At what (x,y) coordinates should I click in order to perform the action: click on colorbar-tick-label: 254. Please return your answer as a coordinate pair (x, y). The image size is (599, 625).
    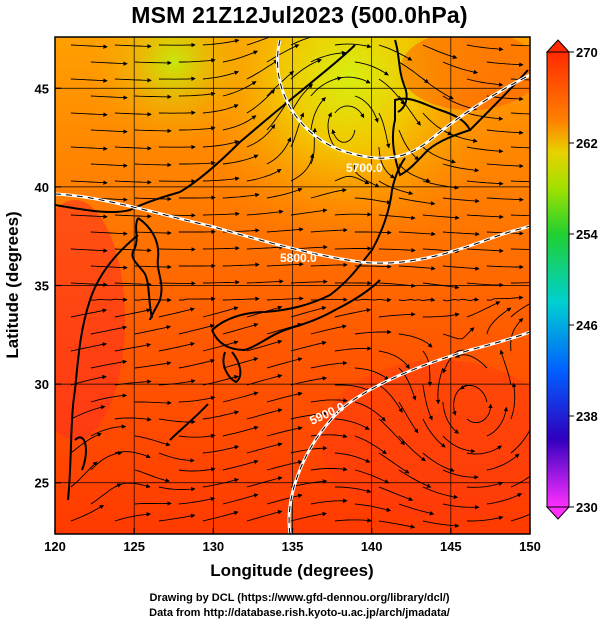
    Looking at the image, I should click on (587, 234).